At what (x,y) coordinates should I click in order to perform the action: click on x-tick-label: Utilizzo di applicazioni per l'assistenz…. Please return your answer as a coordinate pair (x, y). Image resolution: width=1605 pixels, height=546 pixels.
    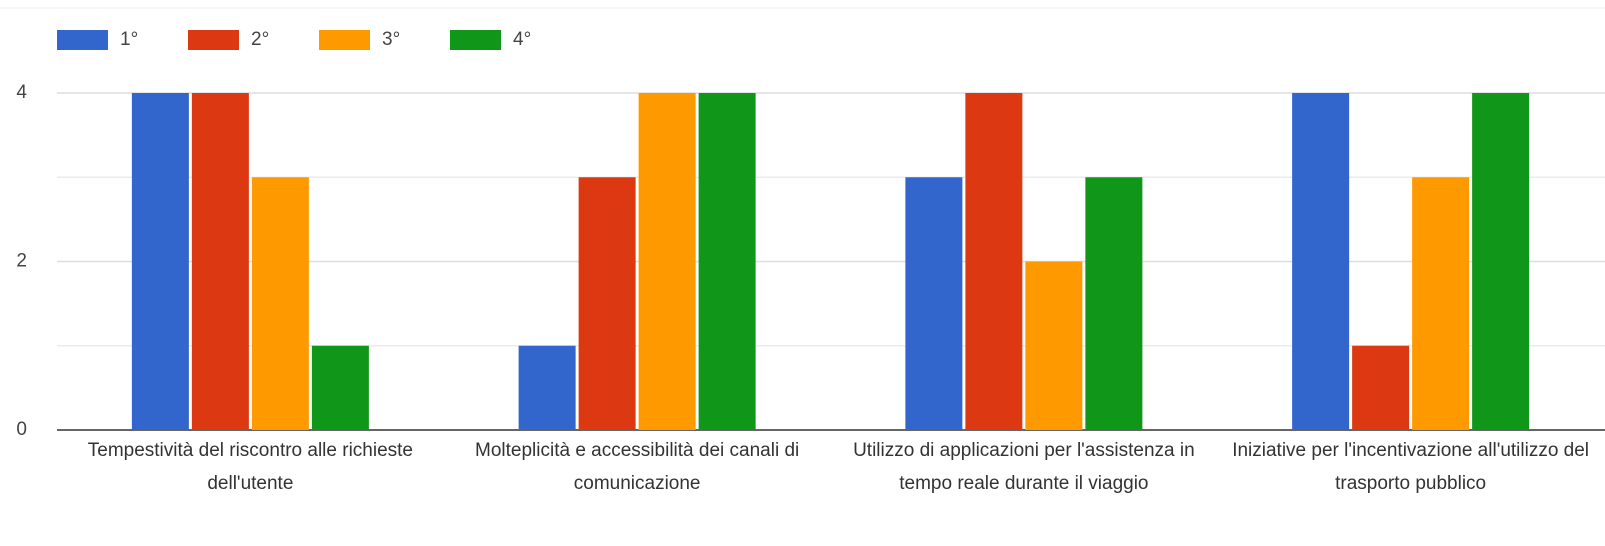
    Looking at the image, I should click on (1024, 467).